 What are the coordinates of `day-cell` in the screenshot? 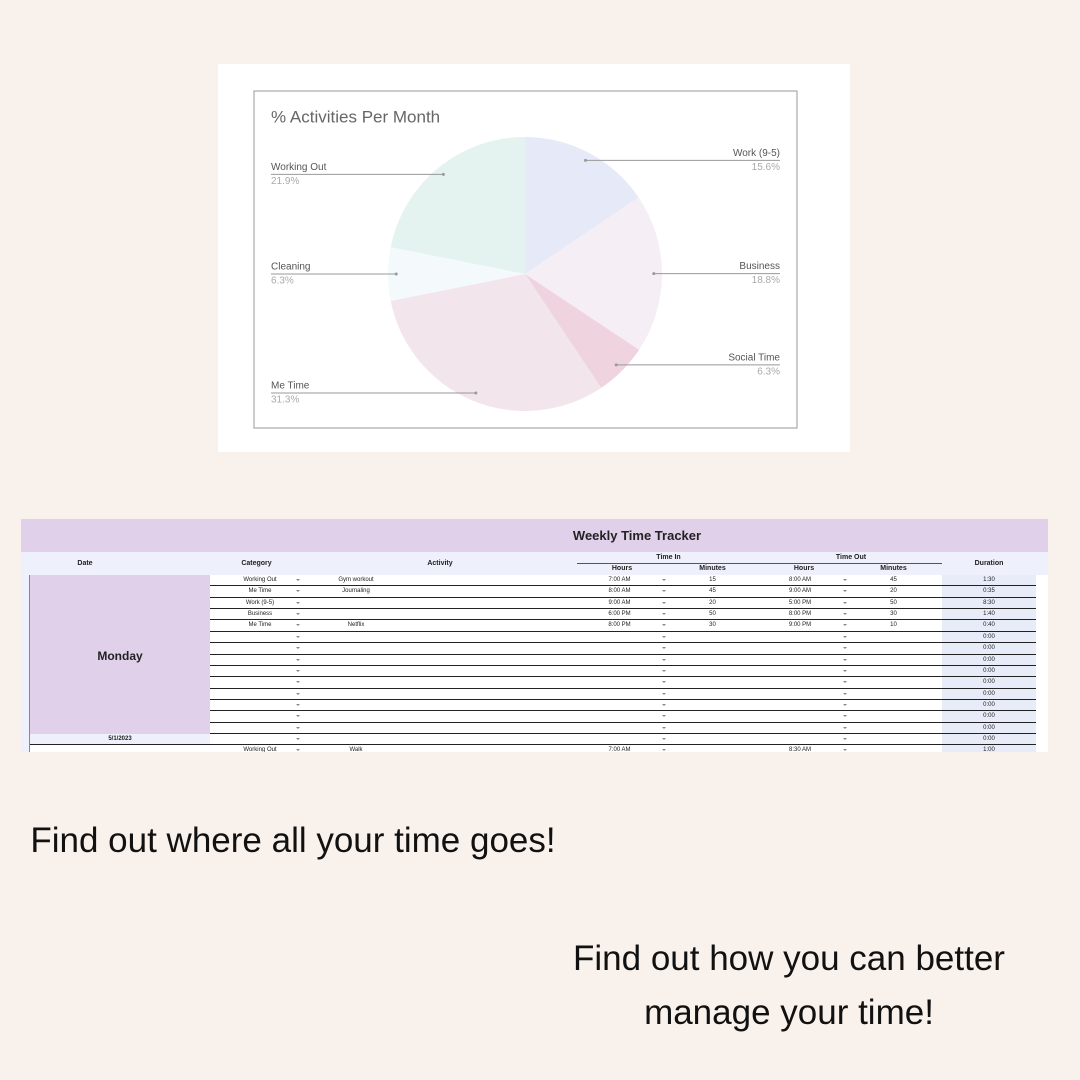 It's located at (120, 655).